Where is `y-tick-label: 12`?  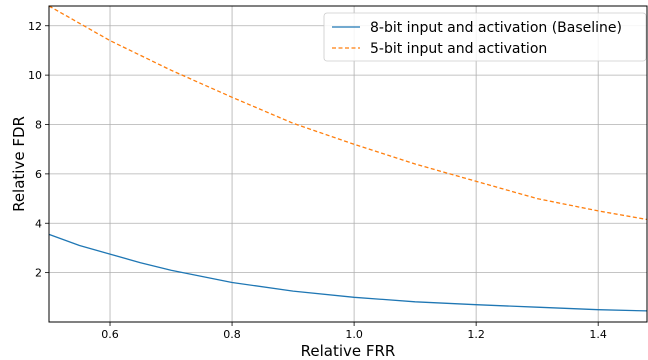 y-tick-label: 12 is located at coordinates (35, 26).